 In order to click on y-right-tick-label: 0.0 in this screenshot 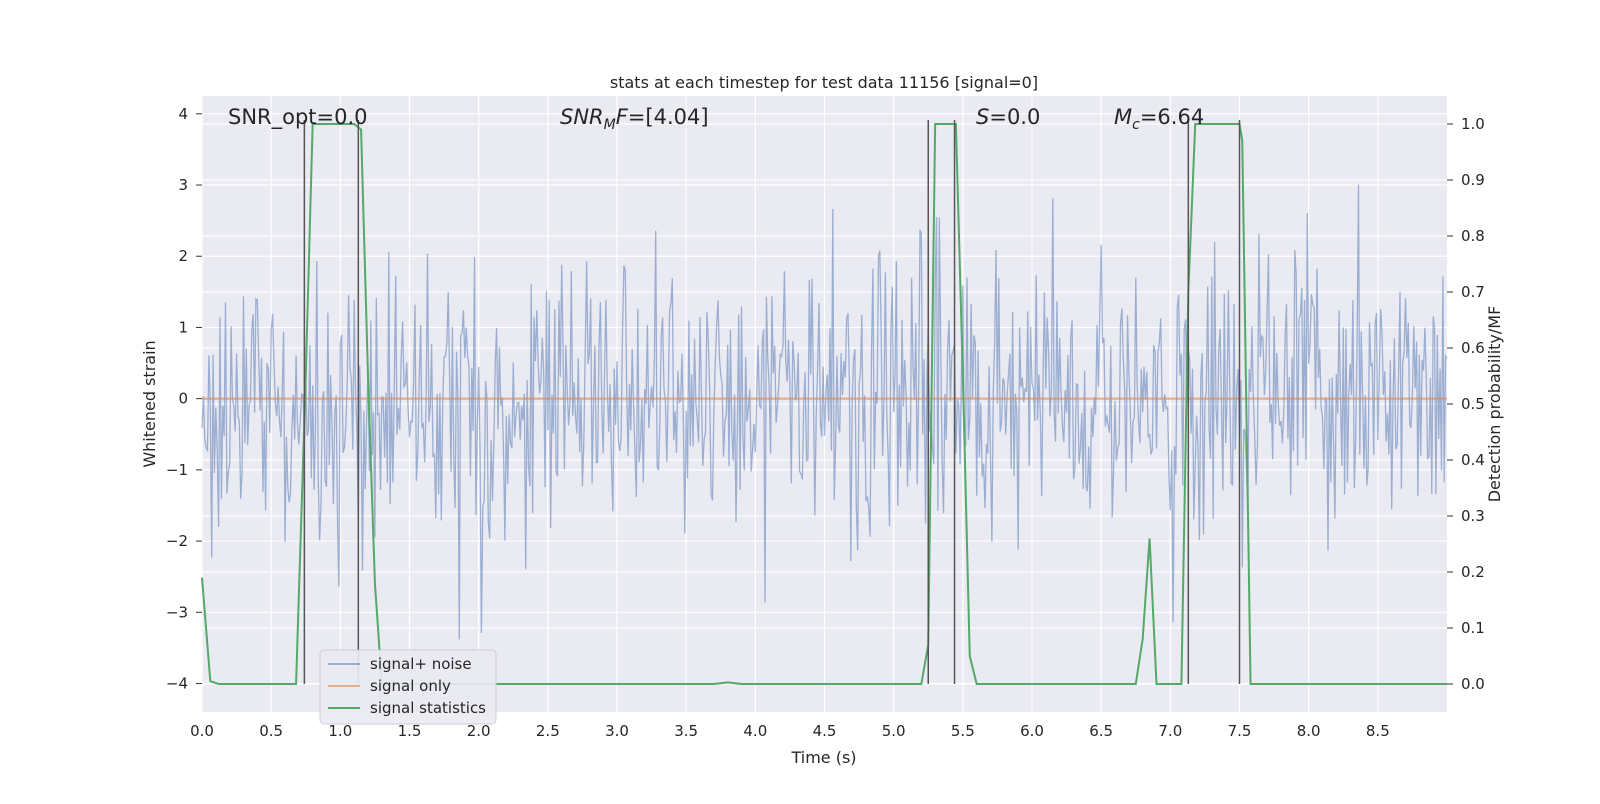, I will do `click(1473, 684)`.